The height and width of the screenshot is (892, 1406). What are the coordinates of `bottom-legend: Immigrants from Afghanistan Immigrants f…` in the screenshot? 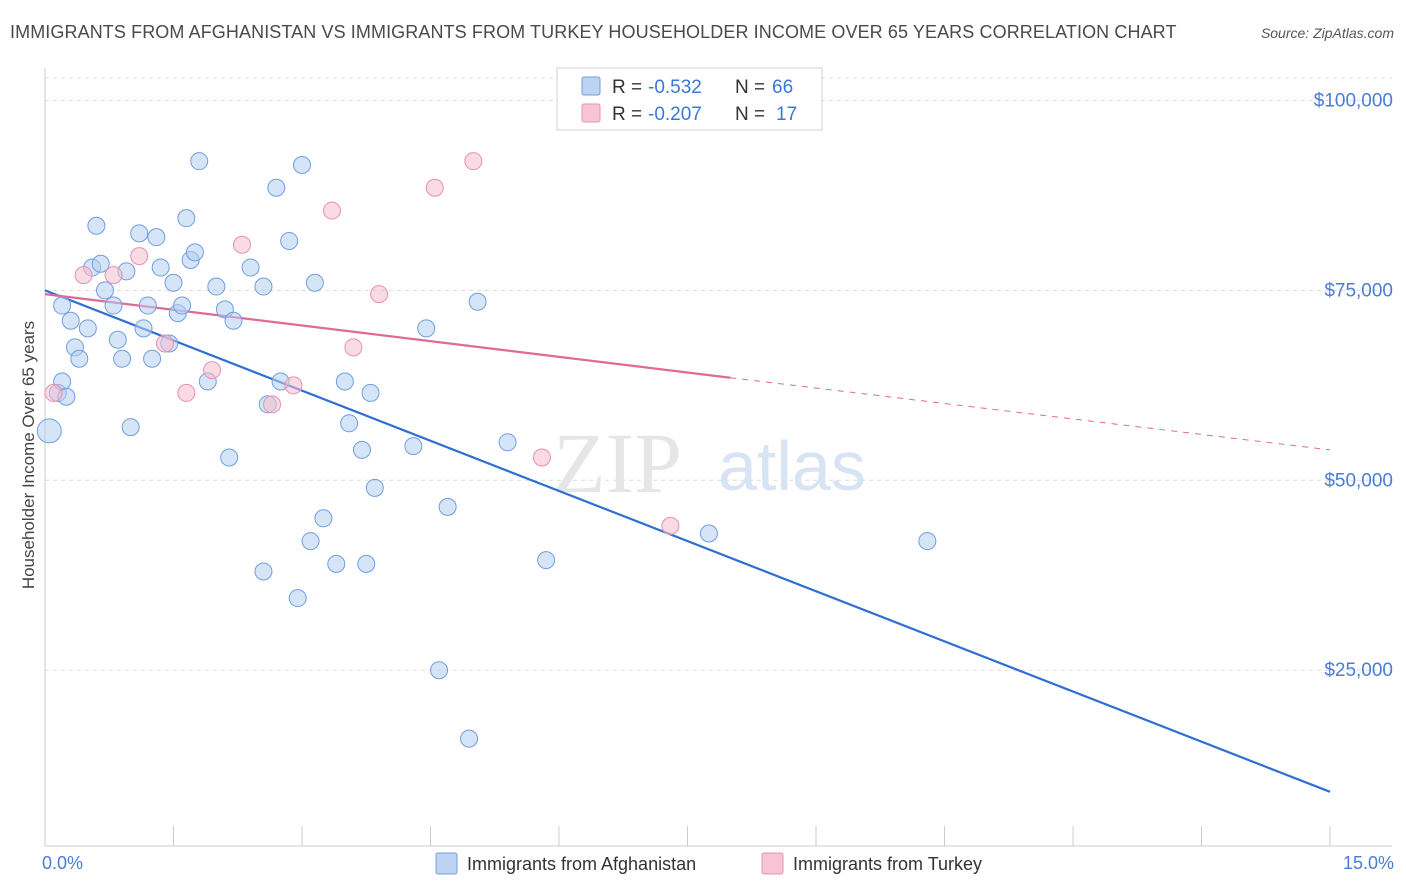 It's located at (708, 863).